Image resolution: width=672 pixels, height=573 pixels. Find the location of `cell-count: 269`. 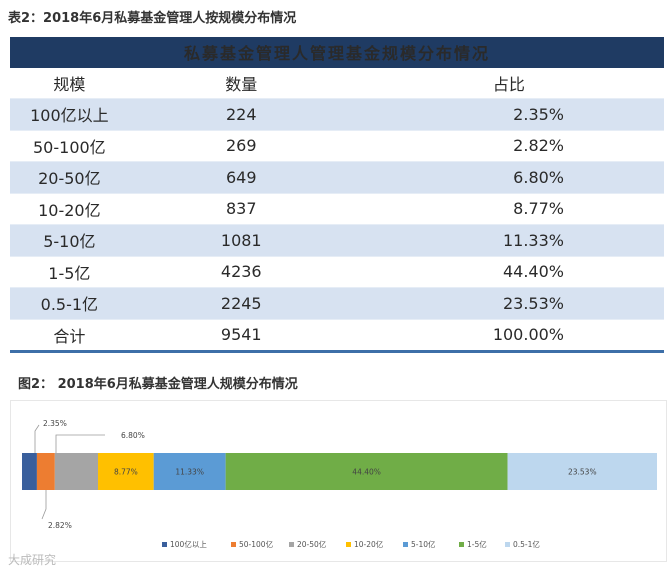

cell-count: 269 is located at coordinates (241, 145).